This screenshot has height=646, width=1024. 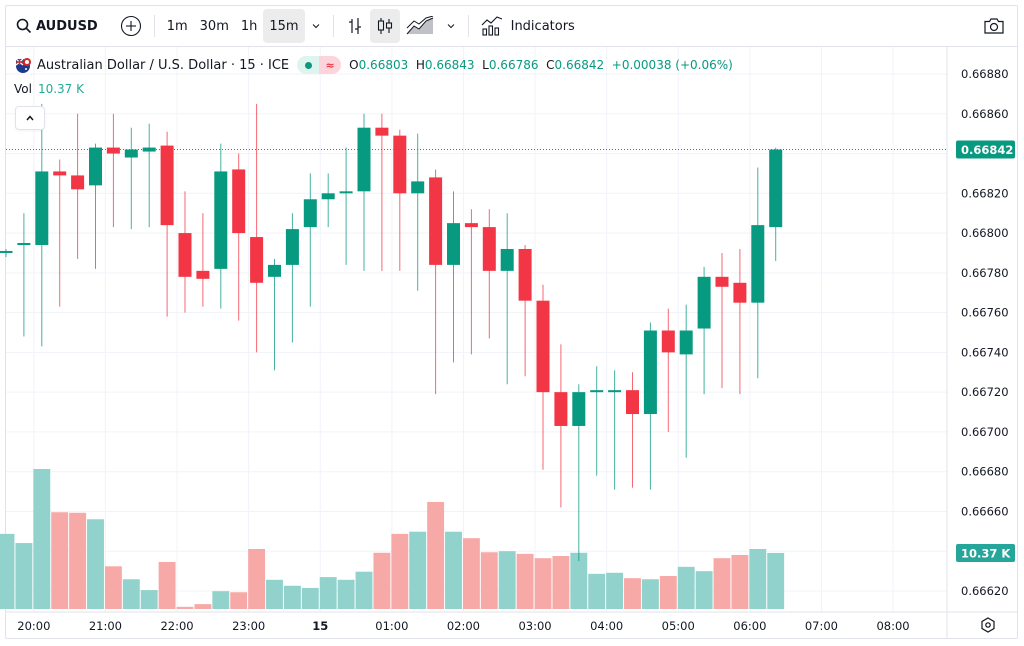 I want to click on change-value: +0.00038 (+0.06%), so click(x=672, y=65).